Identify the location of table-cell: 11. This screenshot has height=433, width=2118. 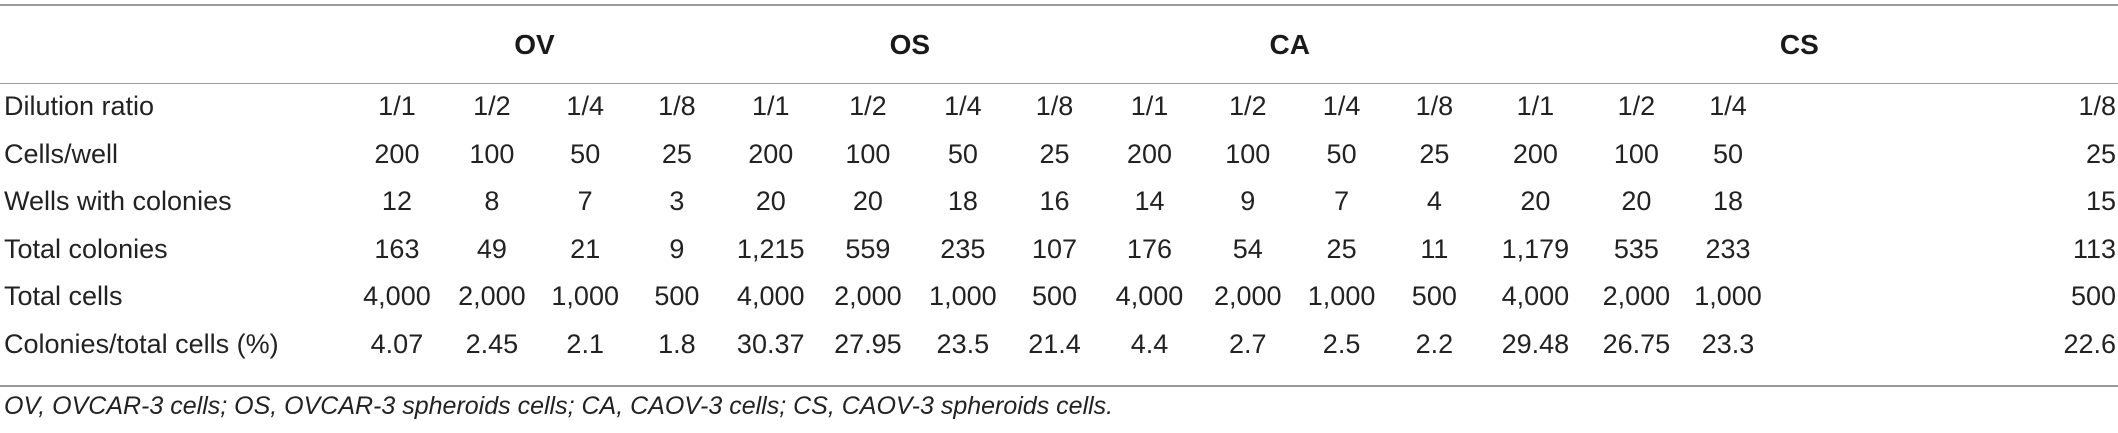
(1434, 248).